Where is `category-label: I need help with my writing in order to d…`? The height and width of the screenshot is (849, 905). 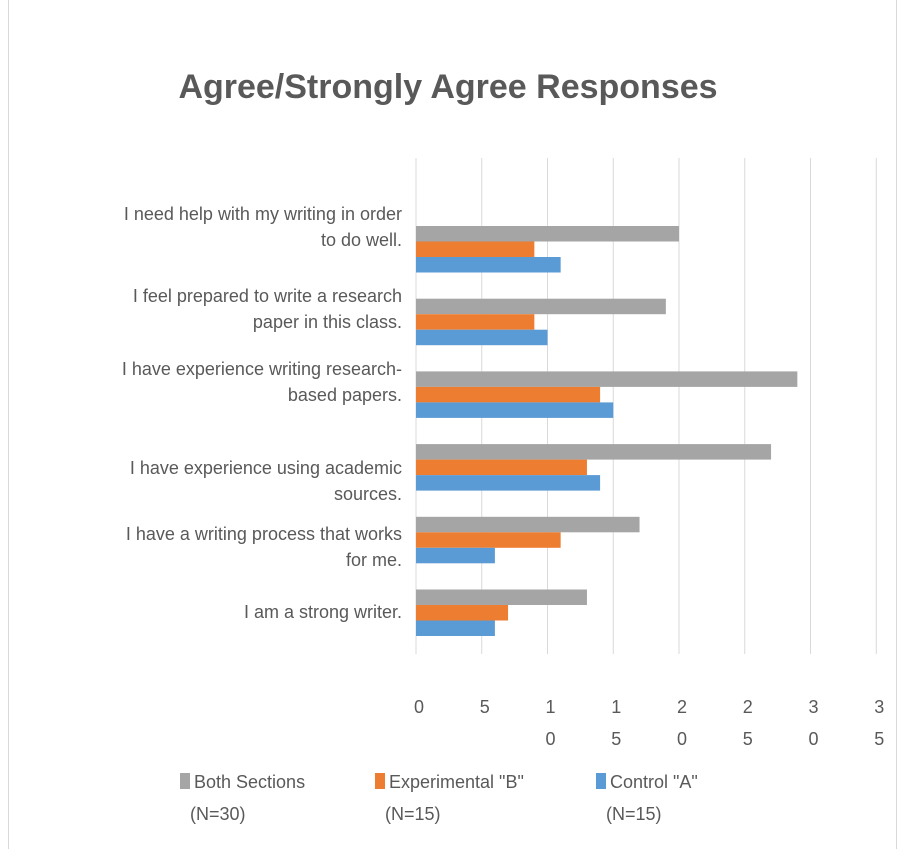
category-label: I need help with my writing in order to d… is located at coordinates (263, 227).